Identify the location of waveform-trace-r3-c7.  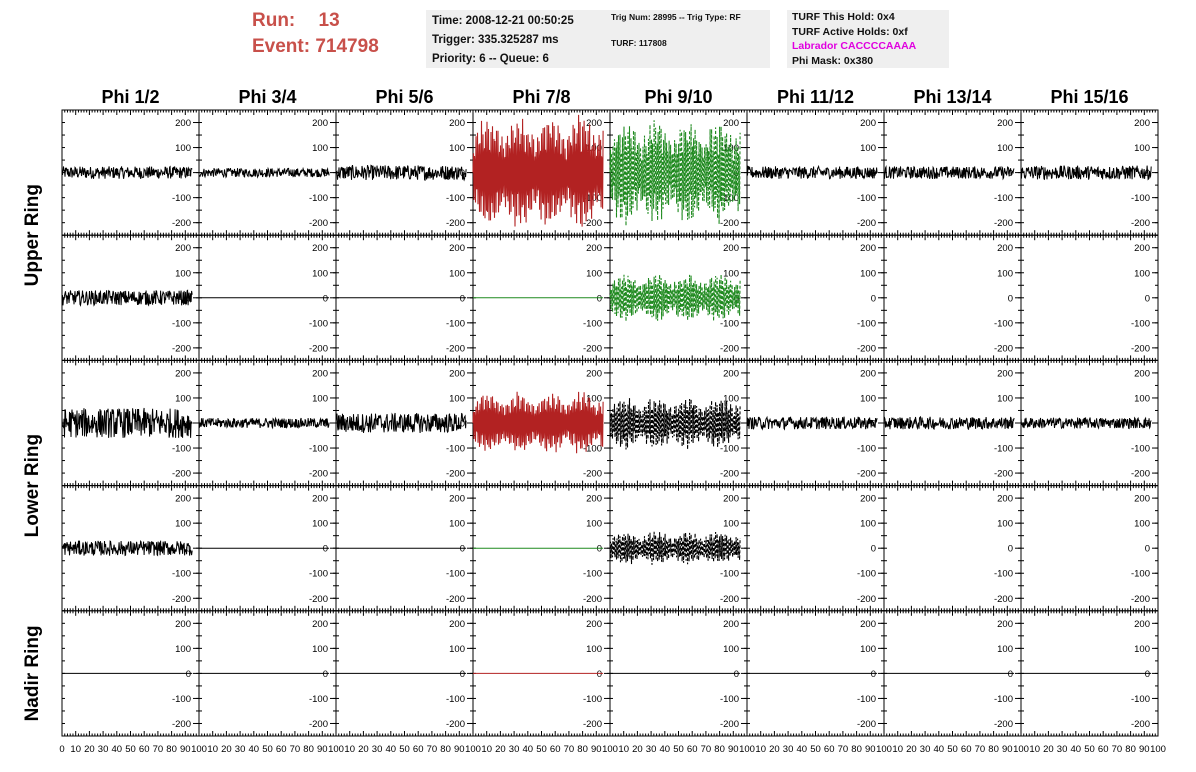
(949, 423).